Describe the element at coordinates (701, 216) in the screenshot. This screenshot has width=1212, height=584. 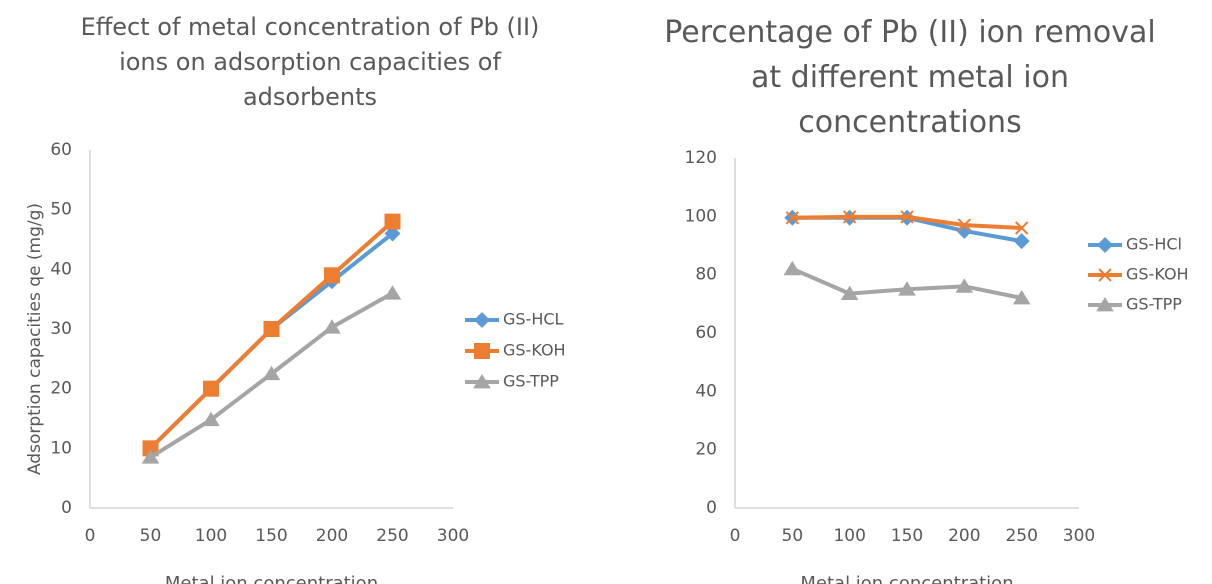
I see `y-tick-label: 100` at that location.